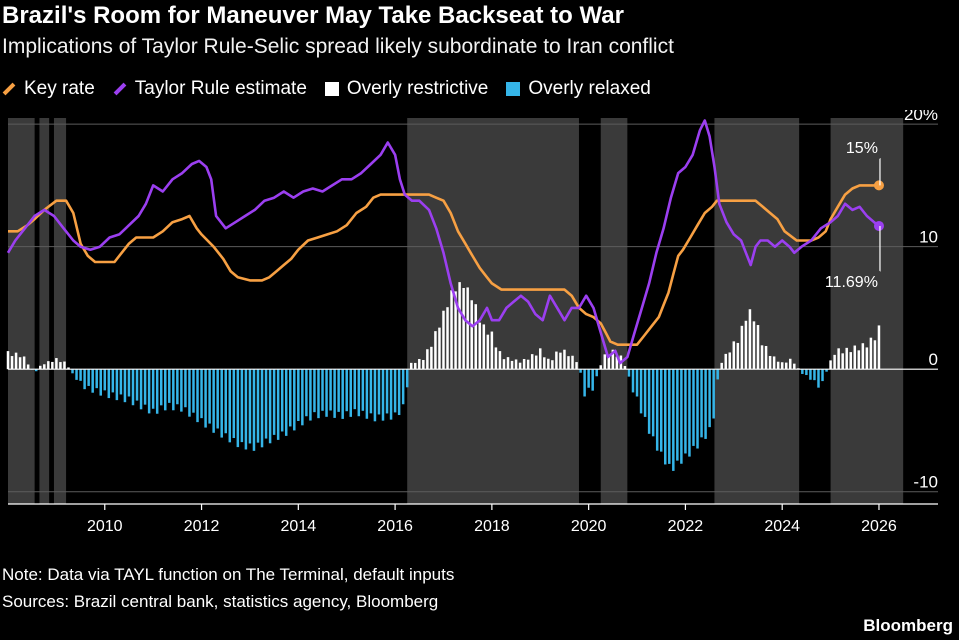 Image resolution: width=959 pixels, height=640 pixels. I want to click on x-tick-label: 2022, so click(686, 526).